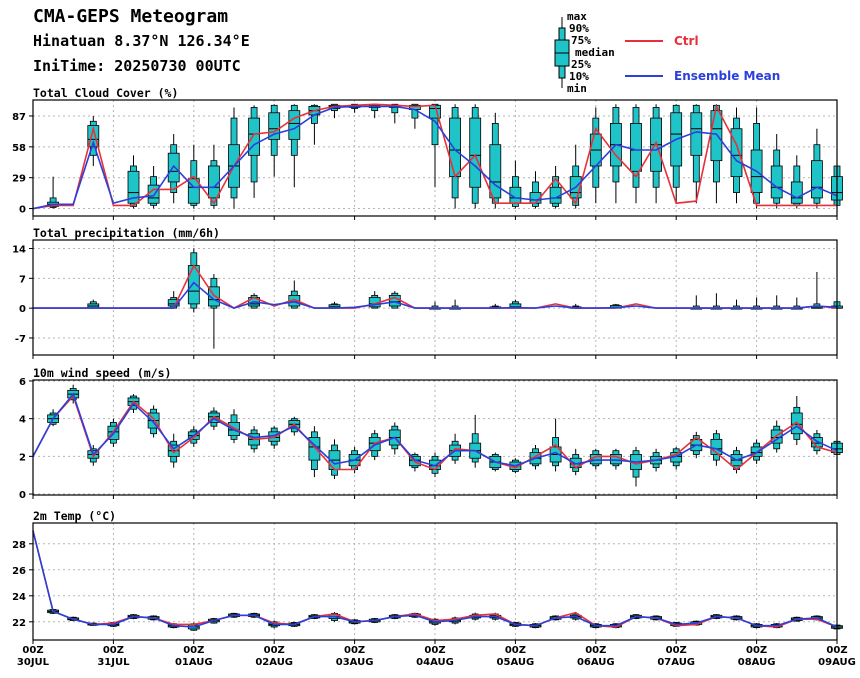 The image size is (860, 678). Describe the element at coordinates (727, 76) in the screenshot. I see `legend-mean-label: Ensemble Mean` at that location.